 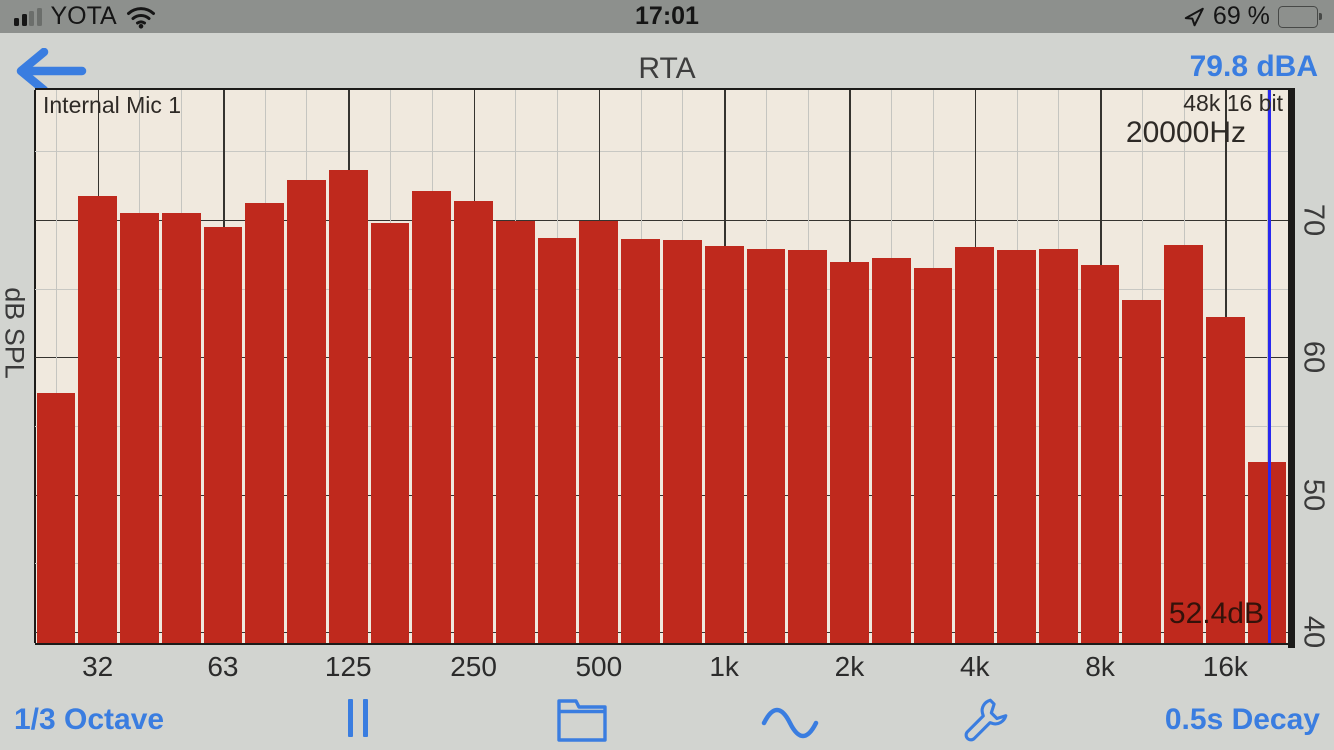 I want to click on carrier-label: YOTA, so click(x=83, y=16).